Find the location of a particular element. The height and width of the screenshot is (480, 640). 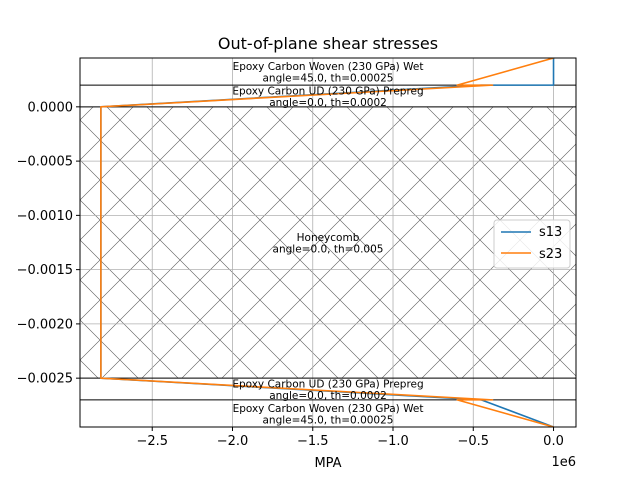

layer-name-2: Honeycomb is located at coordinates (328, 238).